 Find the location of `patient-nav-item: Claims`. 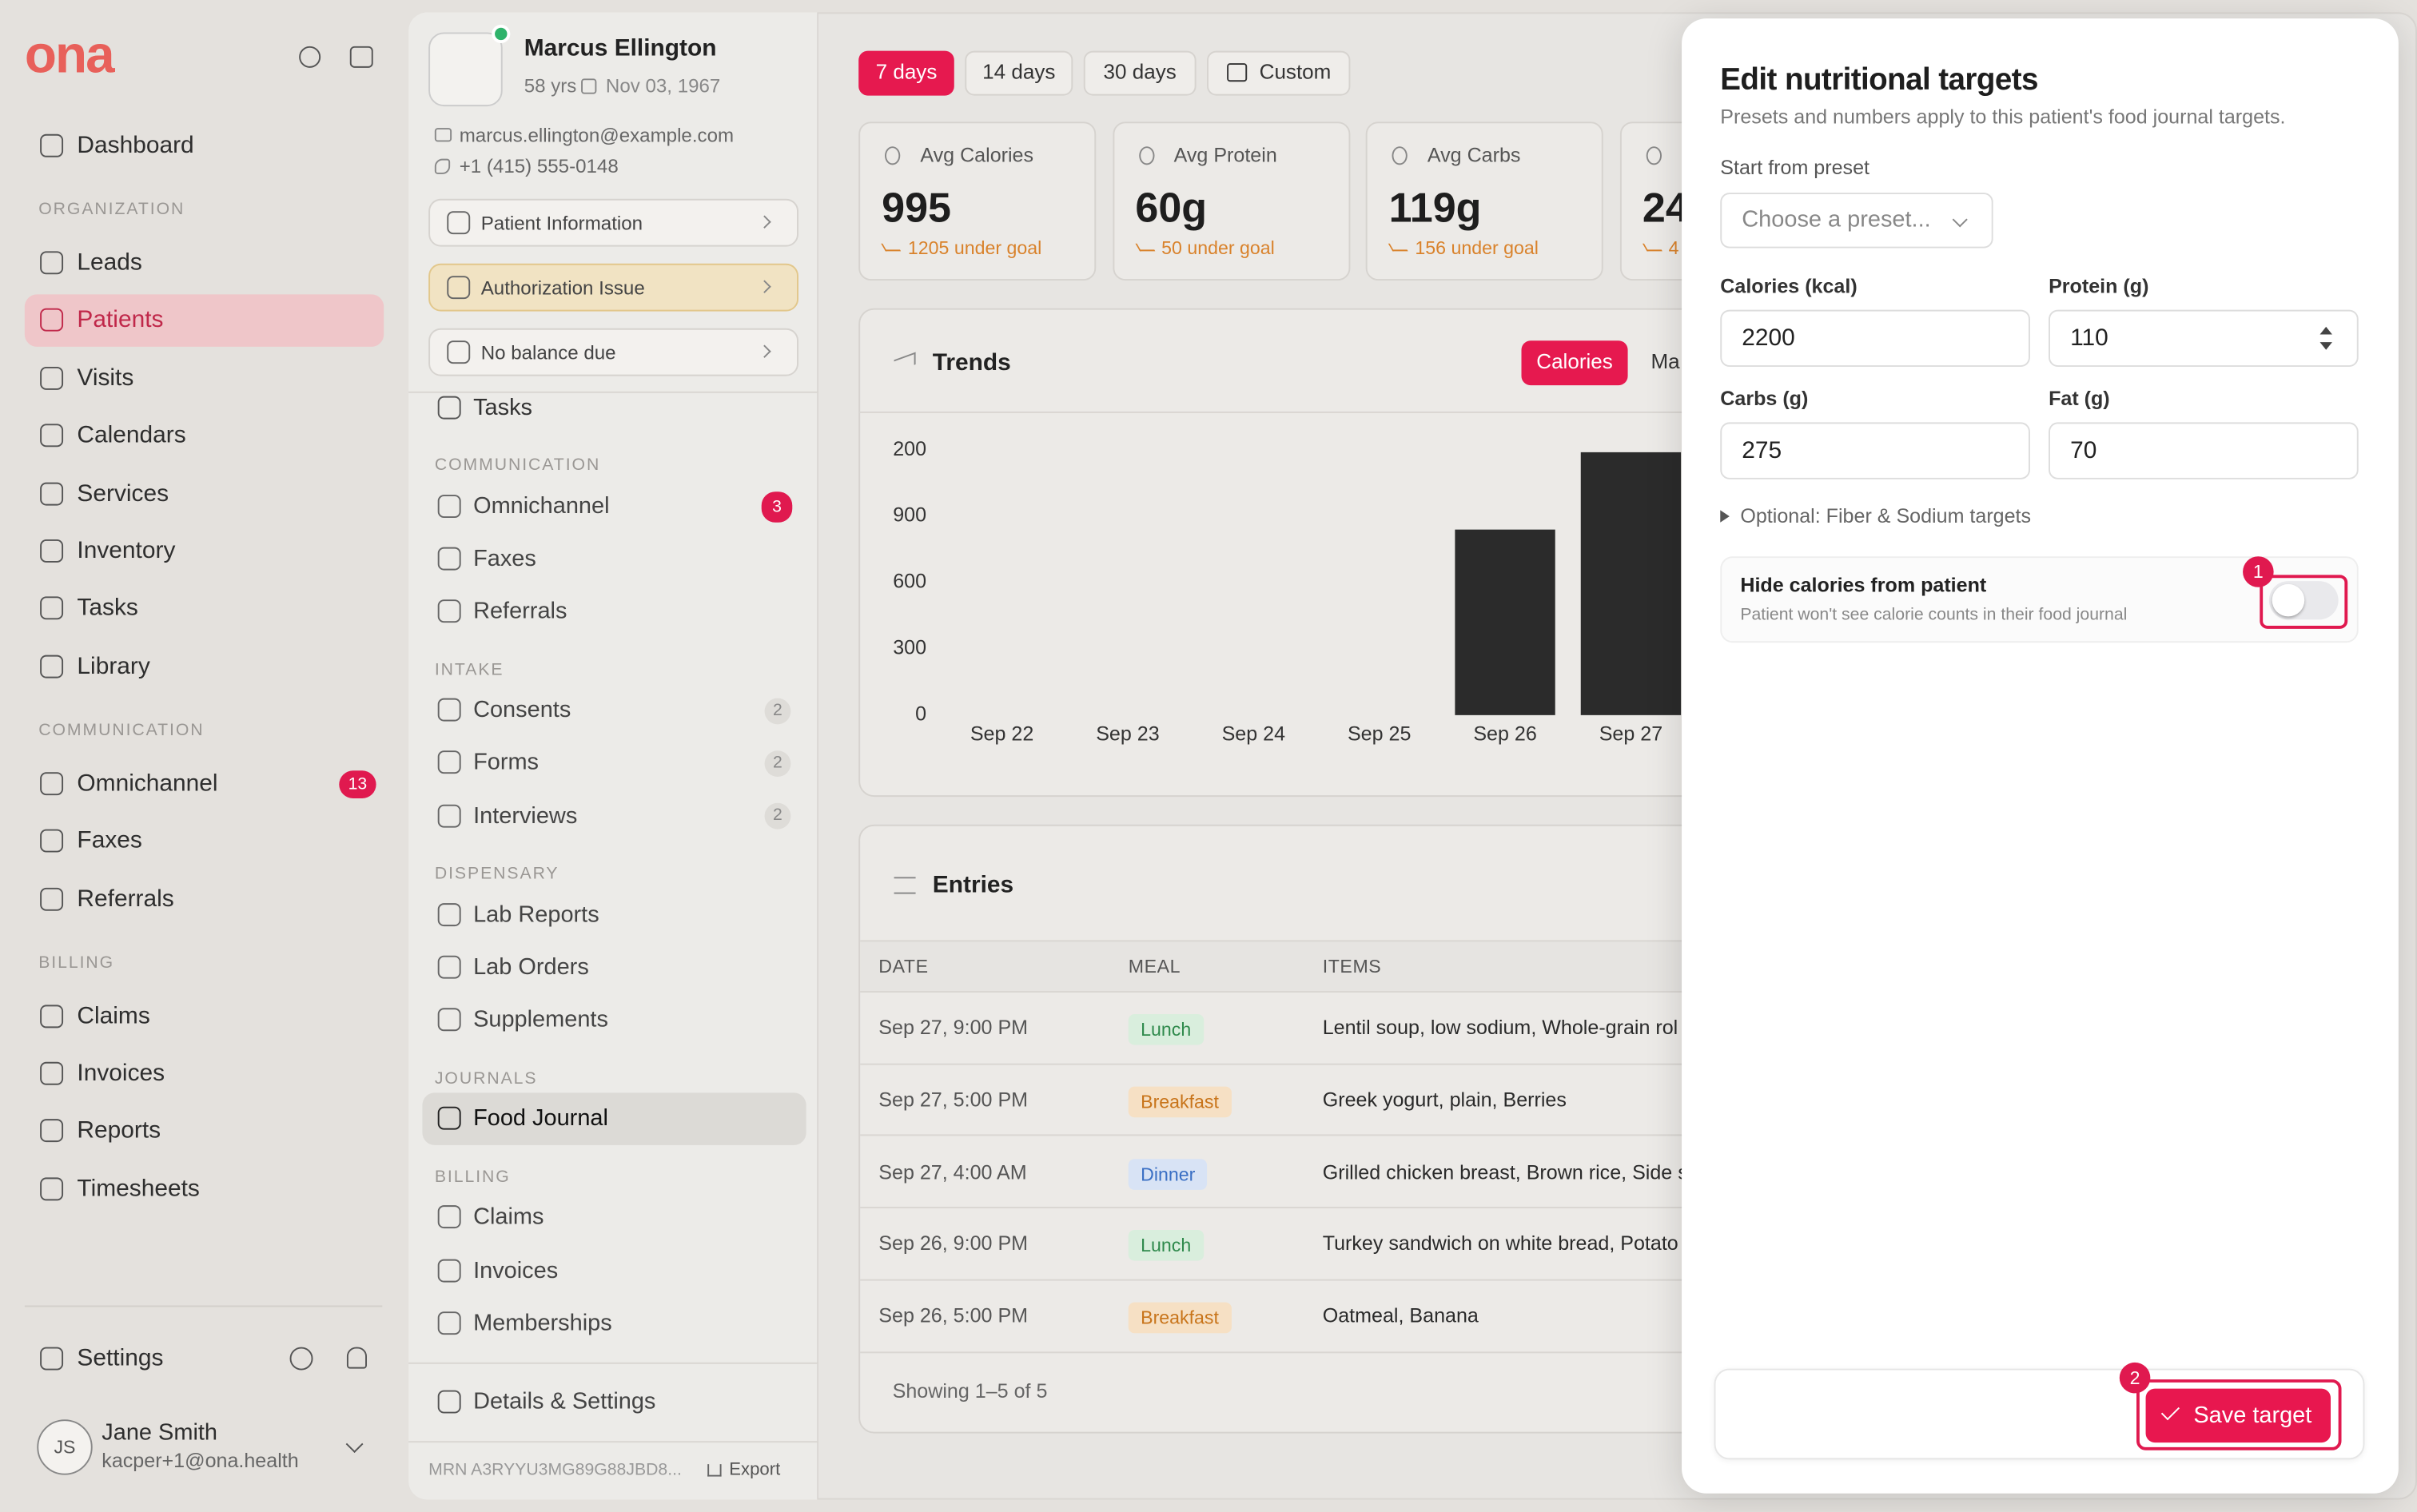

patient-nav-item: Claims is located at coordinates (509, 1217).